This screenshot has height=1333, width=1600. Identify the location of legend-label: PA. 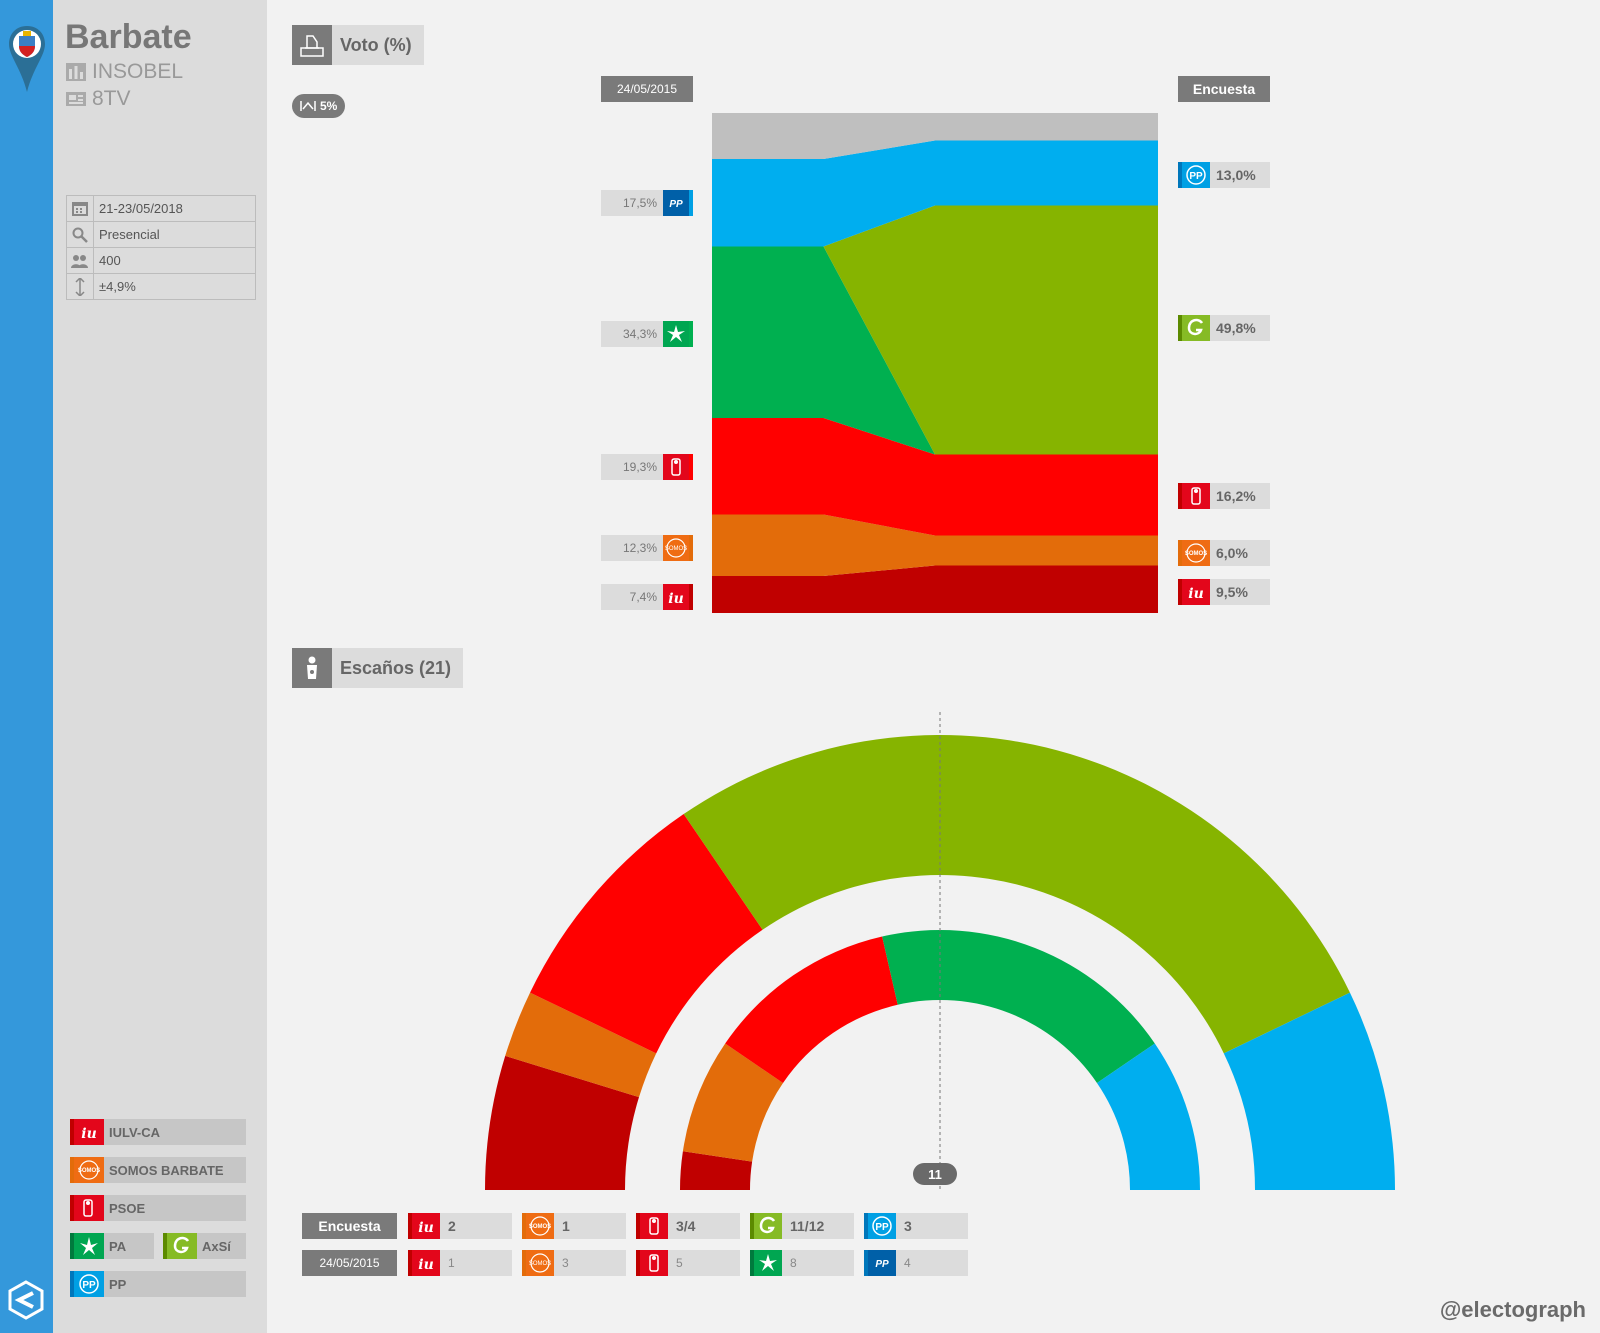
(118, 1246).